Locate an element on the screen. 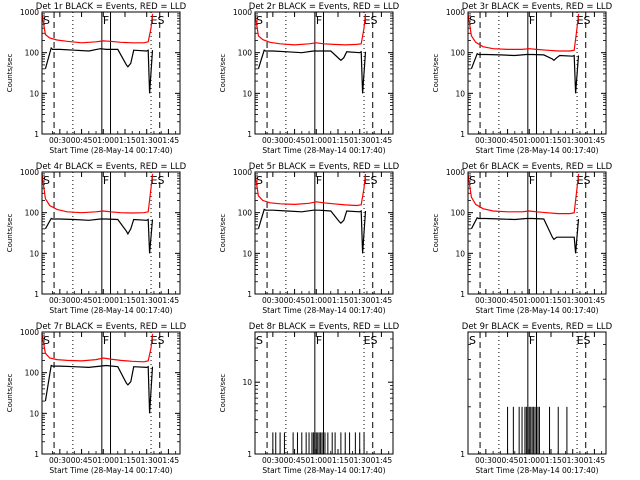 Image resolution: width=640 pixels, height=480 pixels. chart-title: Det 2r BLACK = Events, RED = LLD is located at coordinates (324, 7).